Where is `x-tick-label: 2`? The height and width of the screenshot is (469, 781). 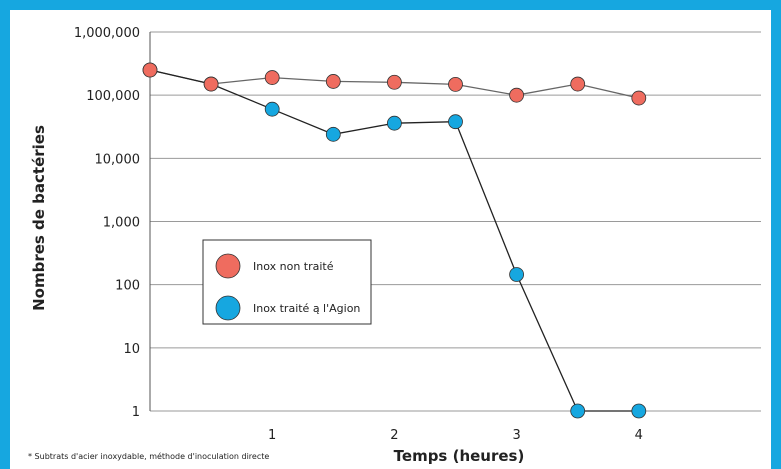 x-tick-label: 2 is located at coordinates (394, 435).